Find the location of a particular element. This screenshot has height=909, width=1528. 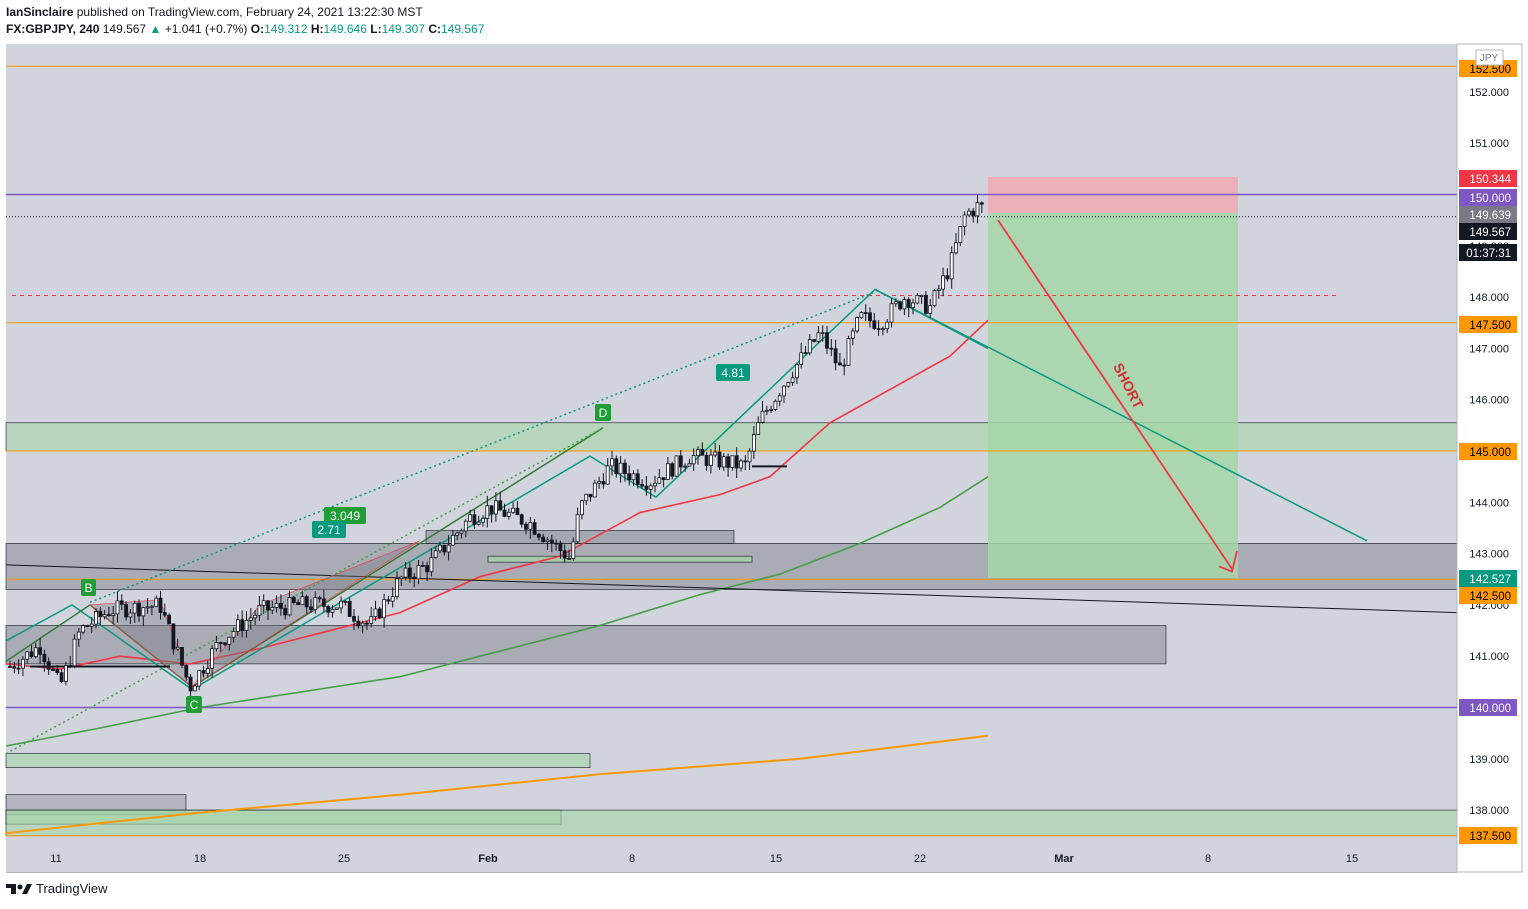

pattern-label-b: B is located at coordinates (88, 588).